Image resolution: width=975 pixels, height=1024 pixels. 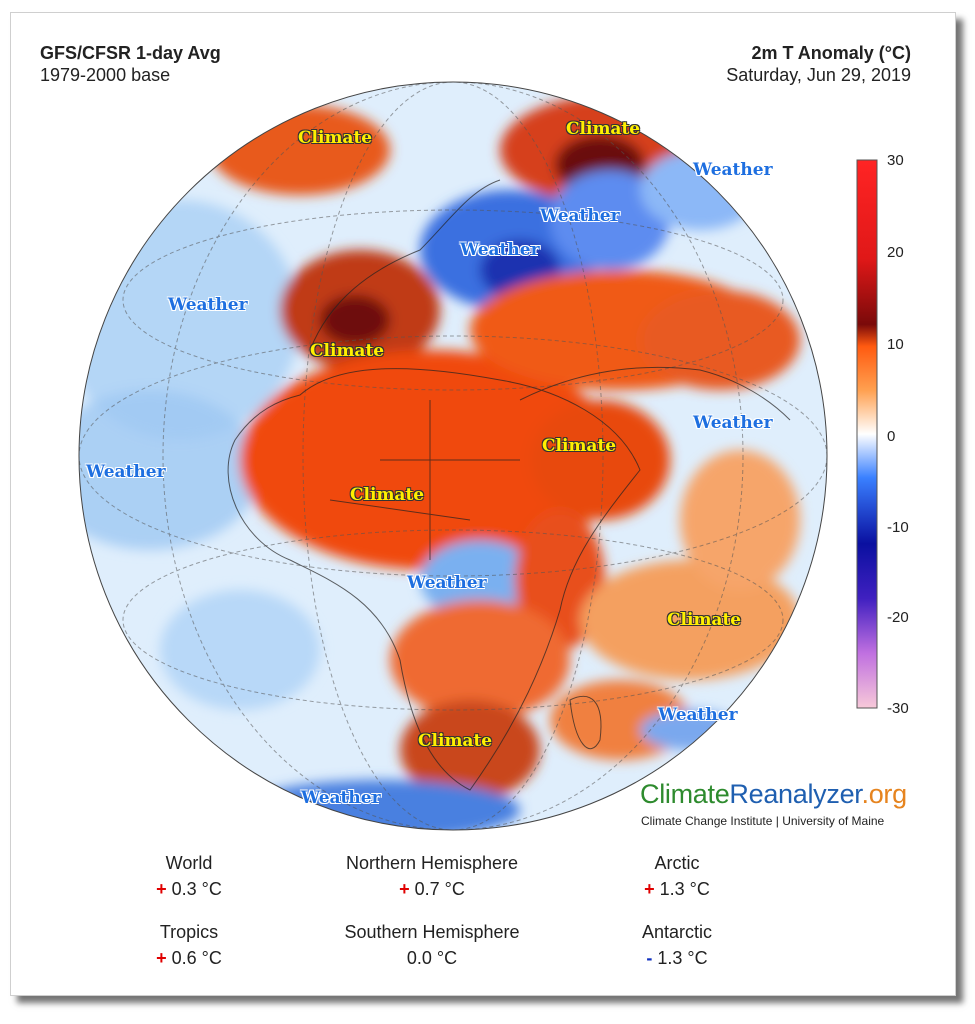 What do you see at coordinates (898, 527) in the screenshot?
I see `colorbar-tick: -10` at bounding box center [898, 527].